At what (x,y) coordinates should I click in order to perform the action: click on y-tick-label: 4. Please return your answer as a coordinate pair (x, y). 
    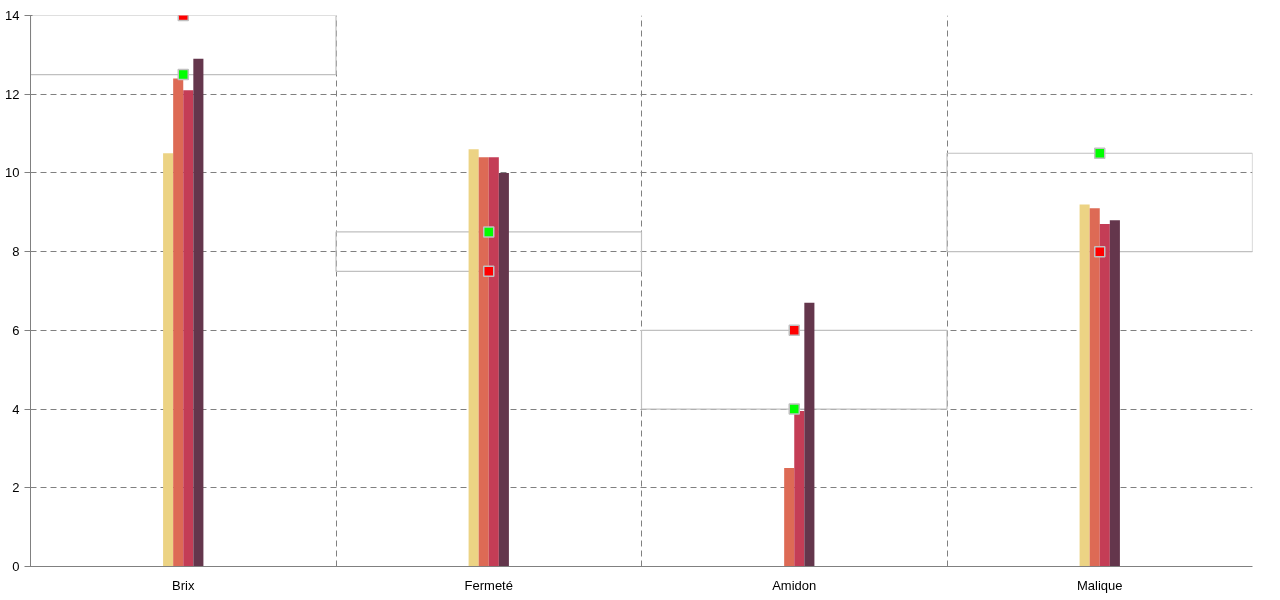
    Looking at the image, I should click on (16, 409).